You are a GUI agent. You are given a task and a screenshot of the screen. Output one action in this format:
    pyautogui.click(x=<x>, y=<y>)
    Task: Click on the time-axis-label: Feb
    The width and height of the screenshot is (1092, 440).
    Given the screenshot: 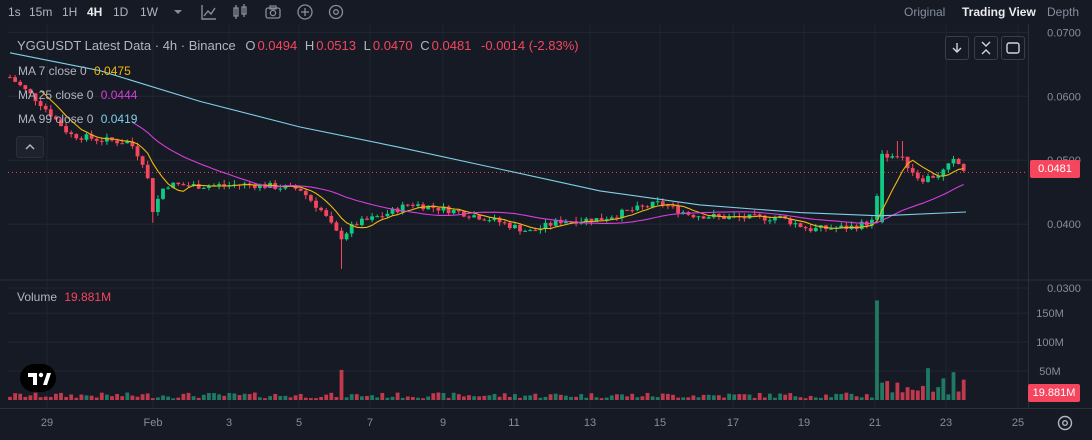 What is the action you would take?
    pyautogui.click(x=153, y=423)
    